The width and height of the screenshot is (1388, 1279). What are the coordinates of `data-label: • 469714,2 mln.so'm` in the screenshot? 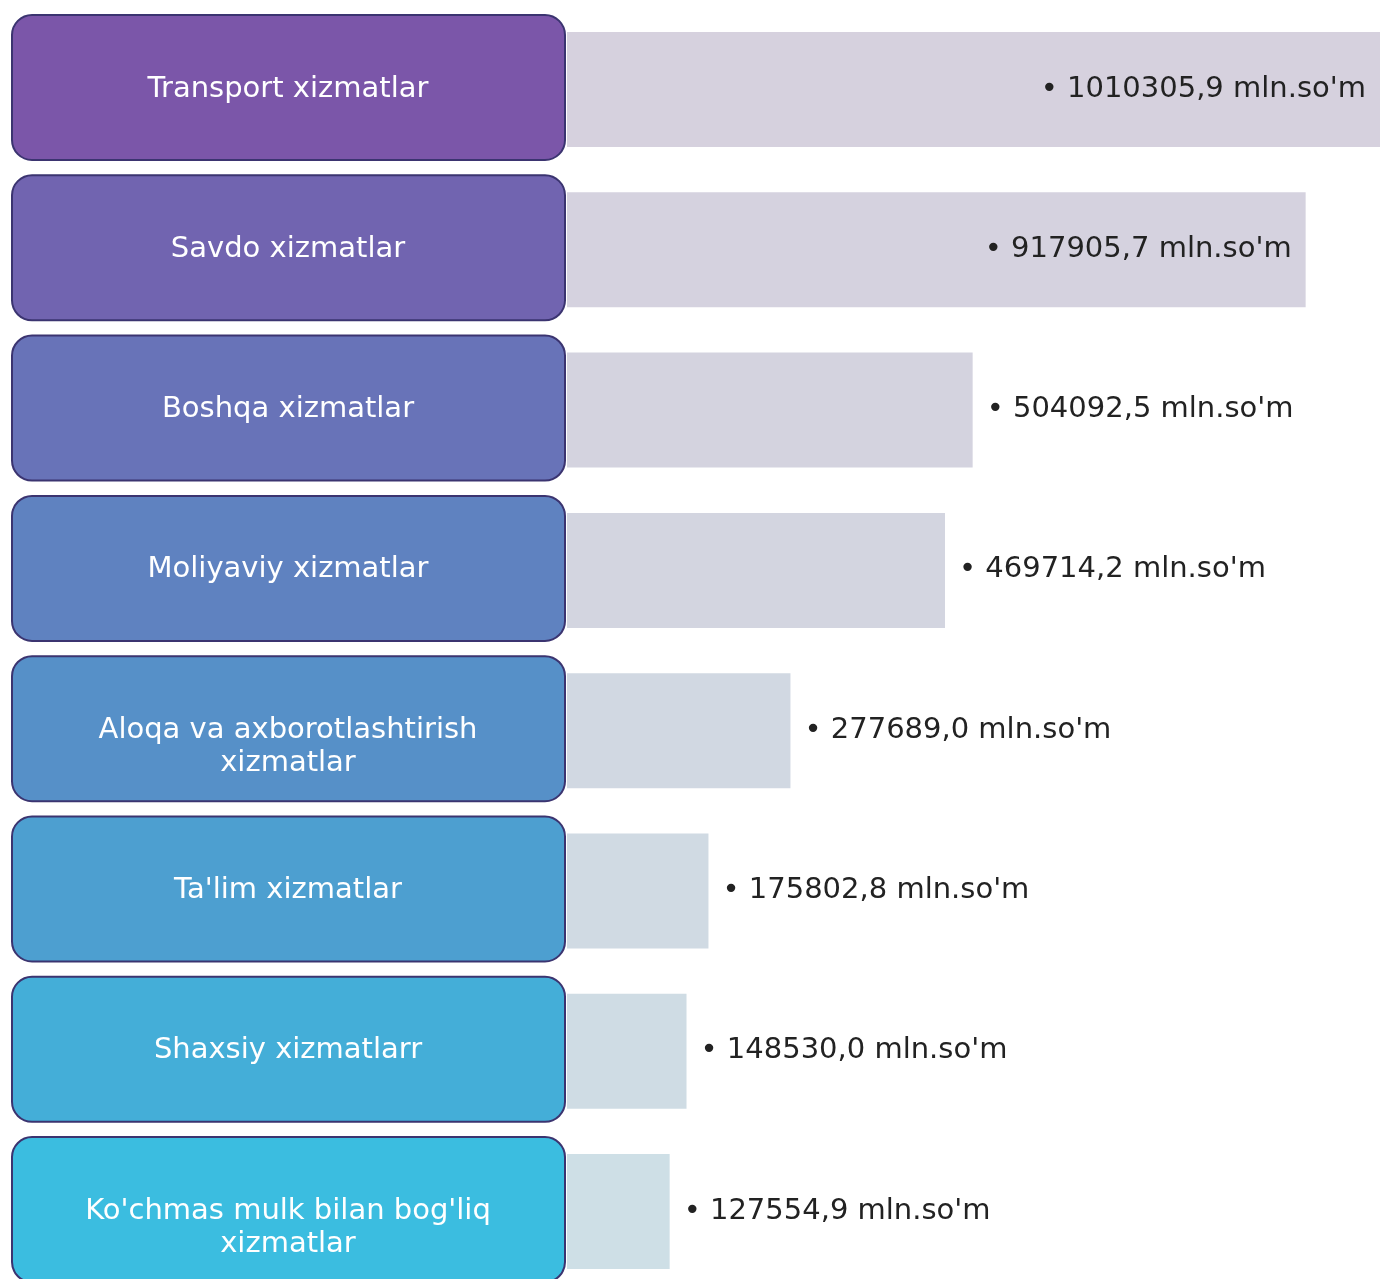 It's located at (1112, 567).